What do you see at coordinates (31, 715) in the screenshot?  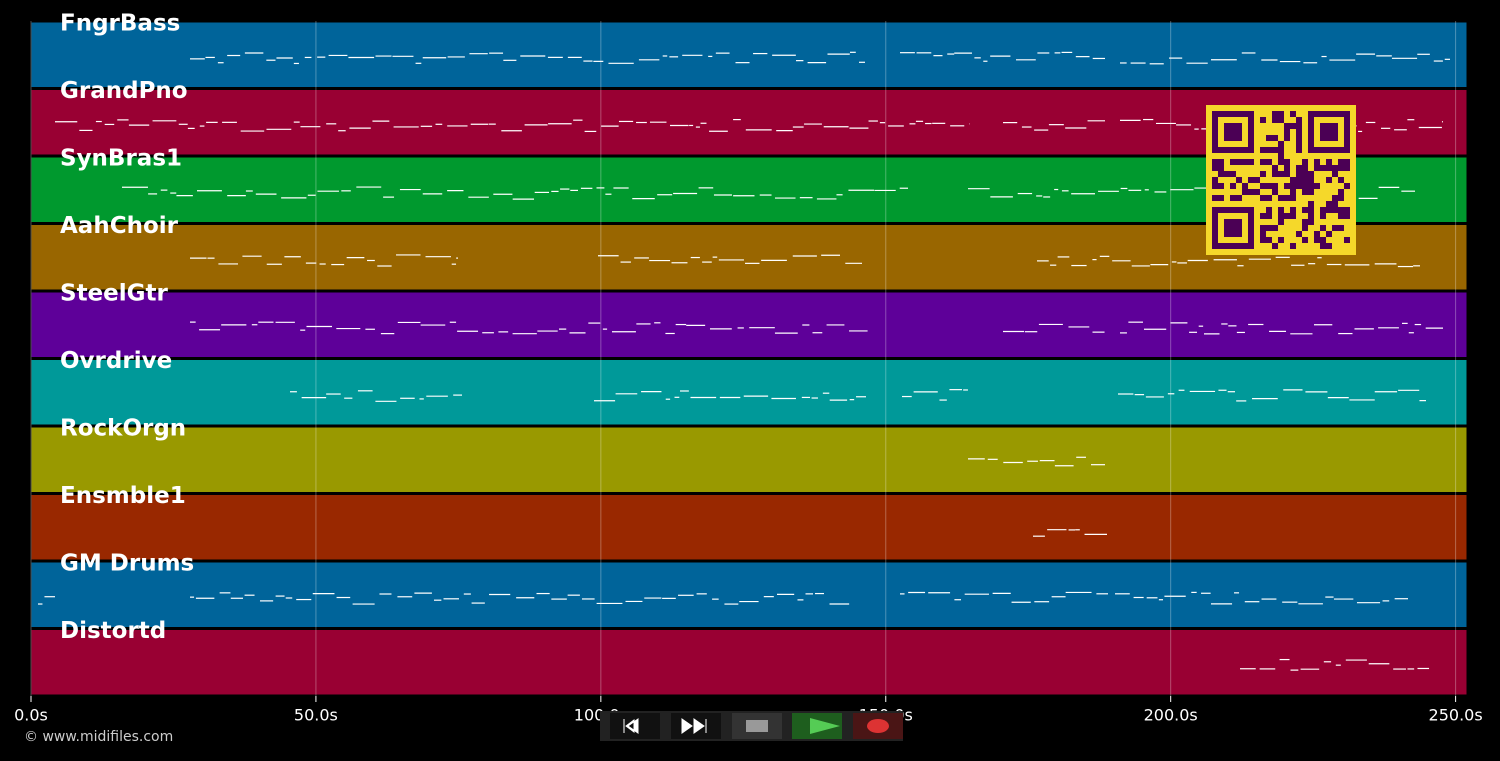 I see `x-tick-label: 0.0s` at bounding box center [31, 715].